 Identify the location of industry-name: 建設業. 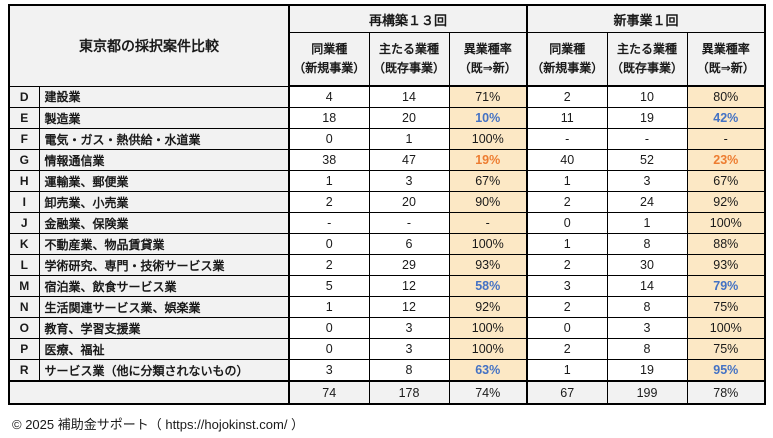
(164, 96).